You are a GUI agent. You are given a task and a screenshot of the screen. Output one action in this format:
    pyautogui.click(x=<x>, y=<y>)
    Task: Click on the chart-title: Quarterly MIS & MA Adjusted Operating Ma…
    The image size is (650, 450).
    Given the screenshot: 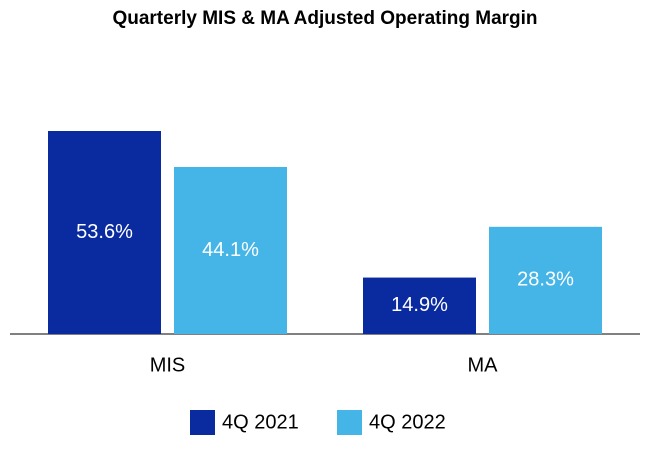 What is the action you would take?
    pyautogui.click(x=324, y=18)
    